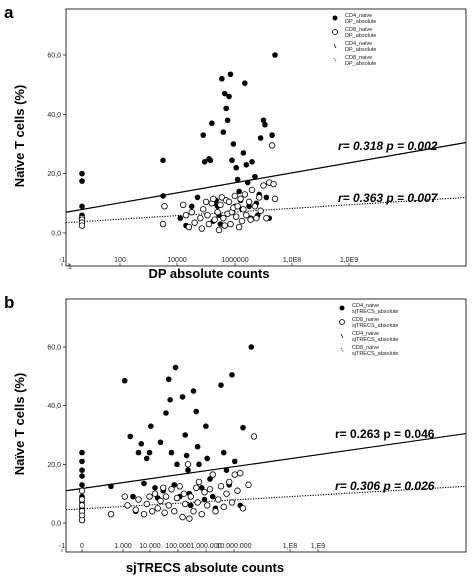 The width and height of the screenshot is (472, 578). I want to click on y-tick-label: 20,0, so click(54, 465).